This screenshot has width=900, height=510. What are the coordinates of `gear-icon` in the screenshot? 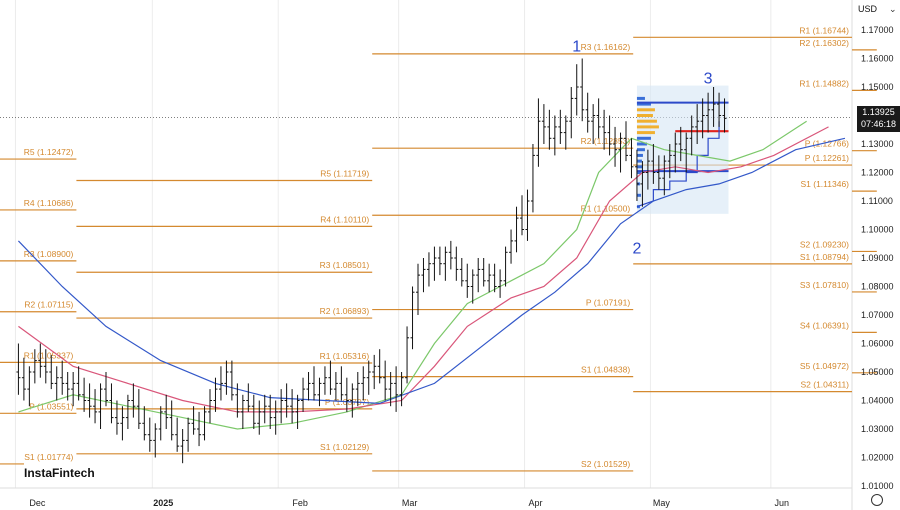 It's located at (877, 500).